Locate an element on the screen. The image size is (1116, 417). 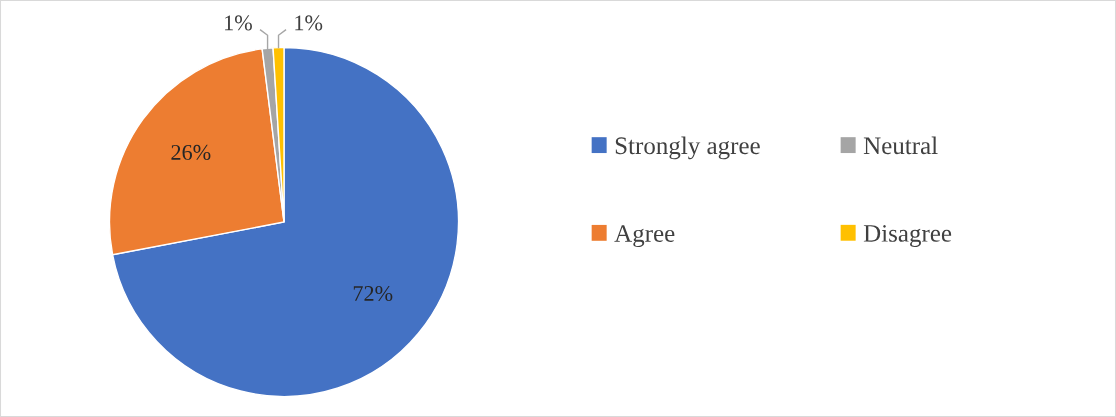
legend-label: Agree is located at coordinates (644, 236).